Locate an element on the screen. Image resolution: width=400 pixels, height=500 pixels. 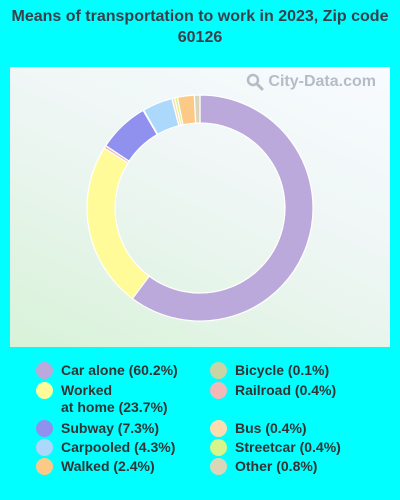
legend-item-1: Bicycle (0.1%) is located at coordinates (269, 370).